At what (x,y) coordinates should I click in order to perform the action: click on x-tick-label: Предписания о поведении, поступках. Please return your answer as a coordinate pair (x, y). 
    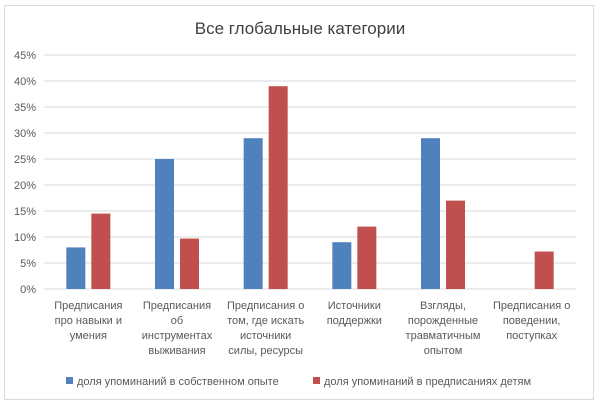
    Looking at the image, I should click on (531, 321).